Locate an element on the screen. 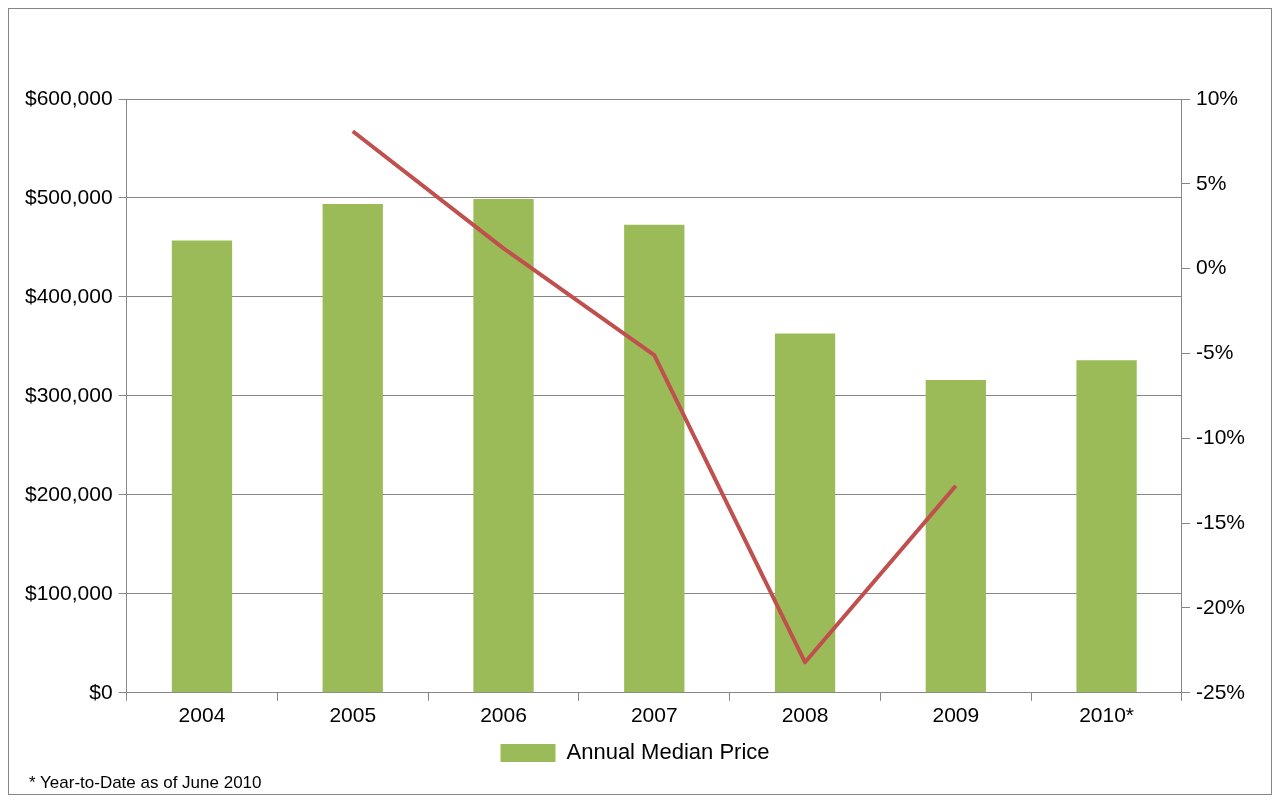 The height and width of the screenshot is (803, 1280). y-tick-label: $600,000 is located at coordinates (69, 97).